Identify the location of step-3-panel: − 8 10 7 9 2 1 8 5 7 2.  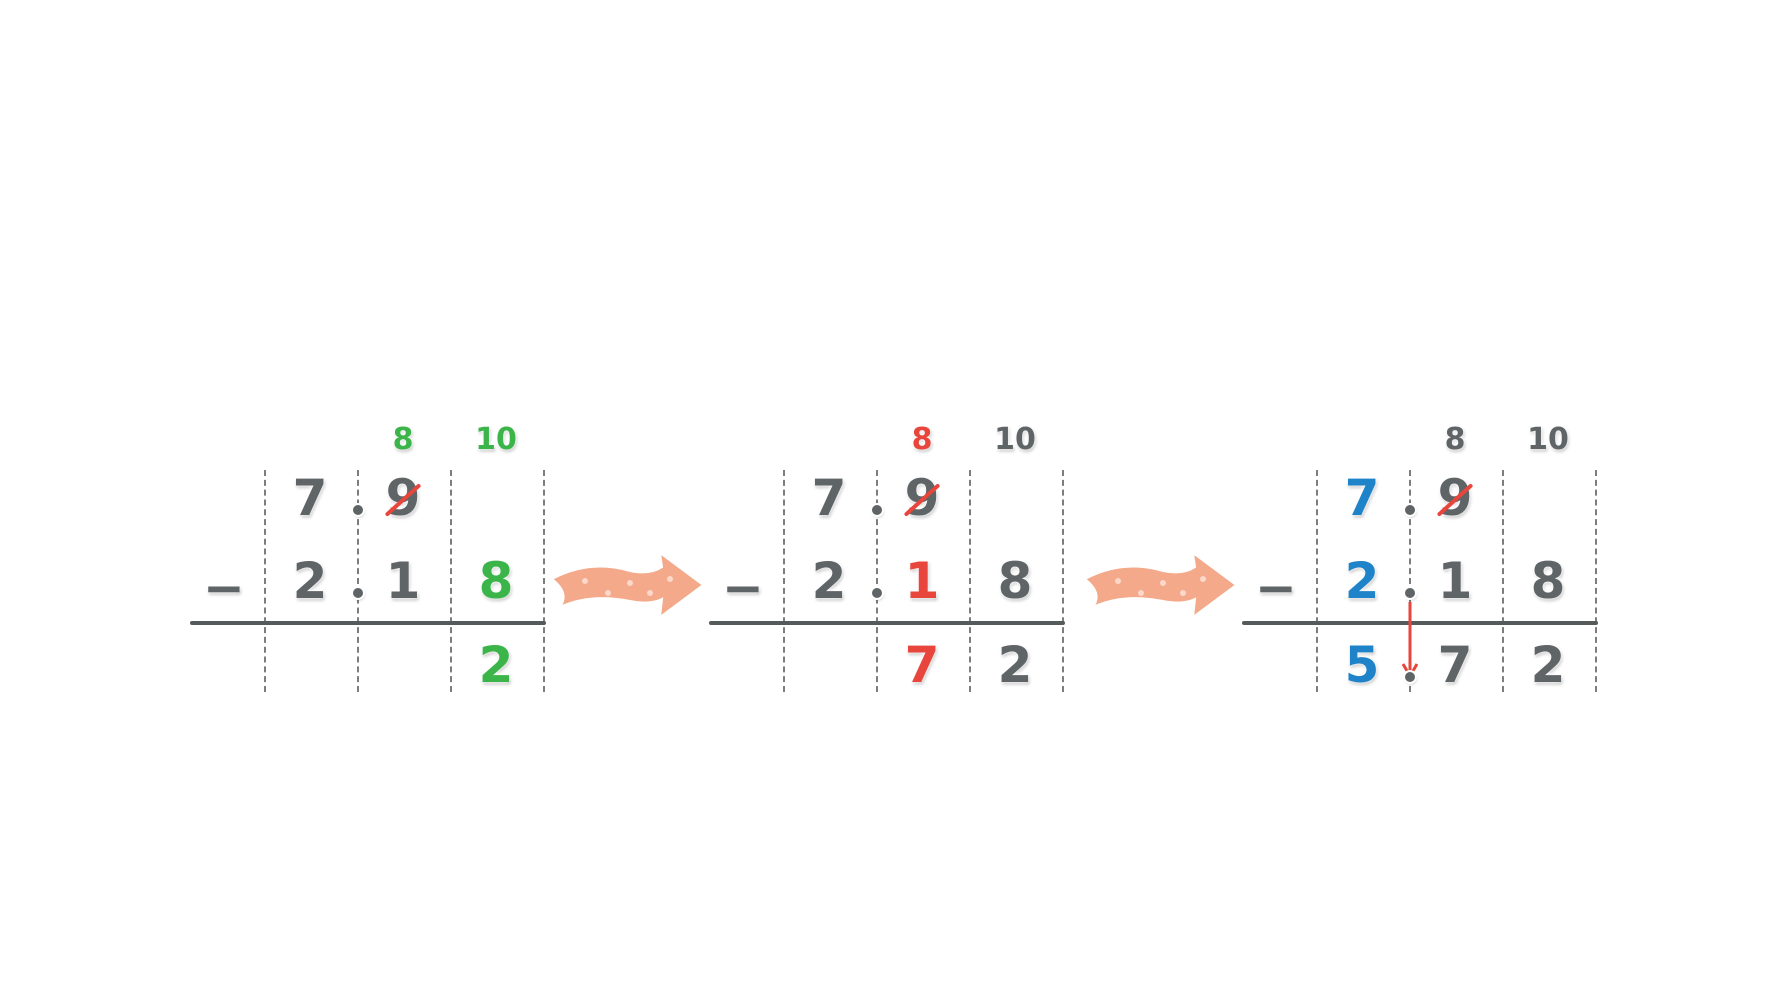
(1428, 555).